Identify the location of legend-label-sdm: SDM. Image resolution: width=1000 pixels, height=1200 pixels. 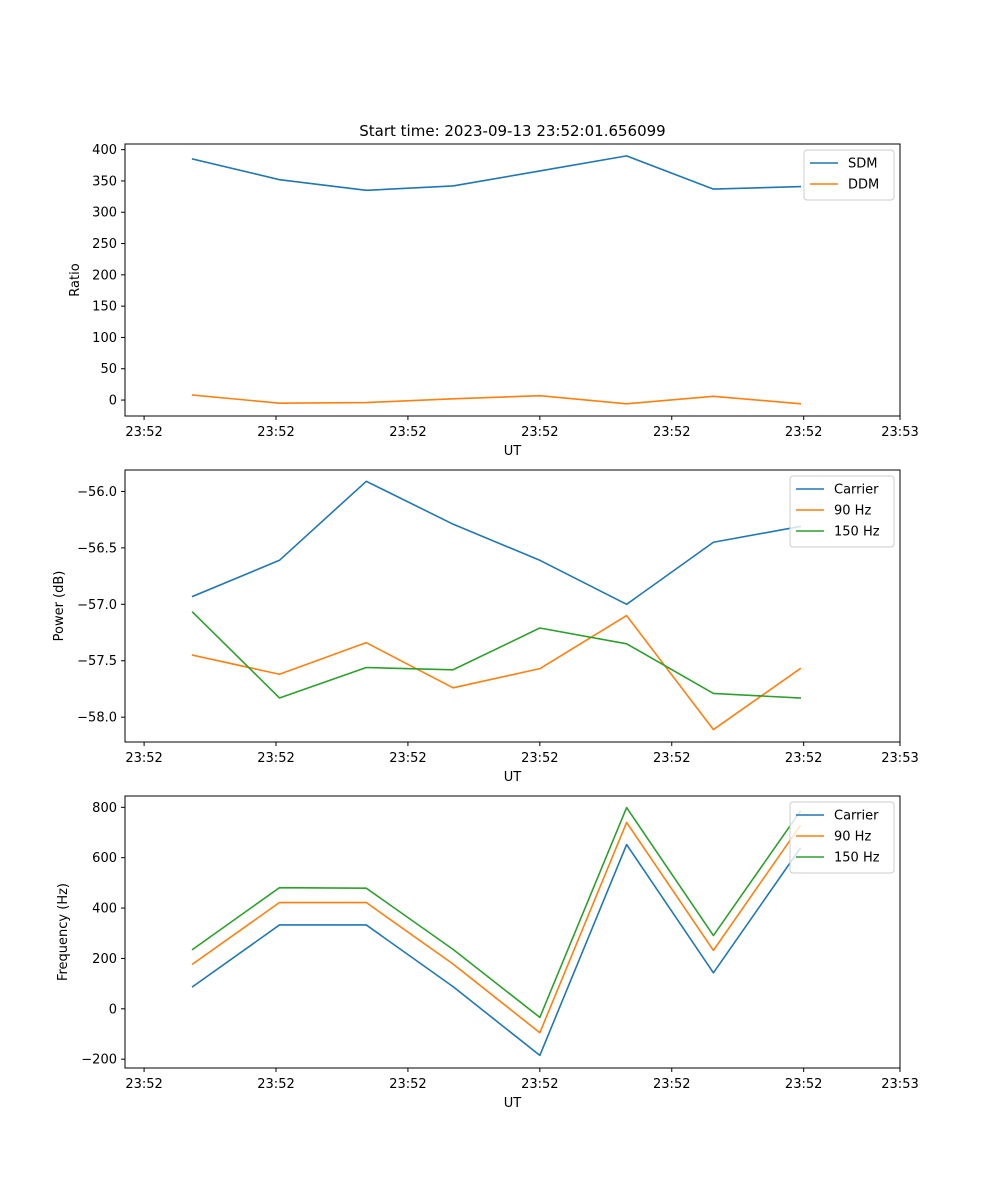
(862, 164).